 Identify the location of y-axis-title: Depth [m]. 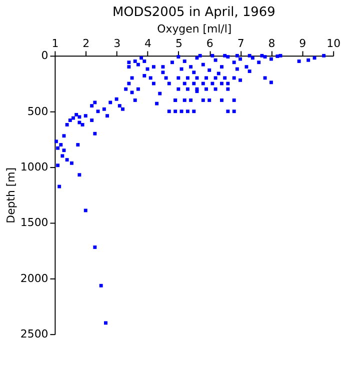
(11, 195).